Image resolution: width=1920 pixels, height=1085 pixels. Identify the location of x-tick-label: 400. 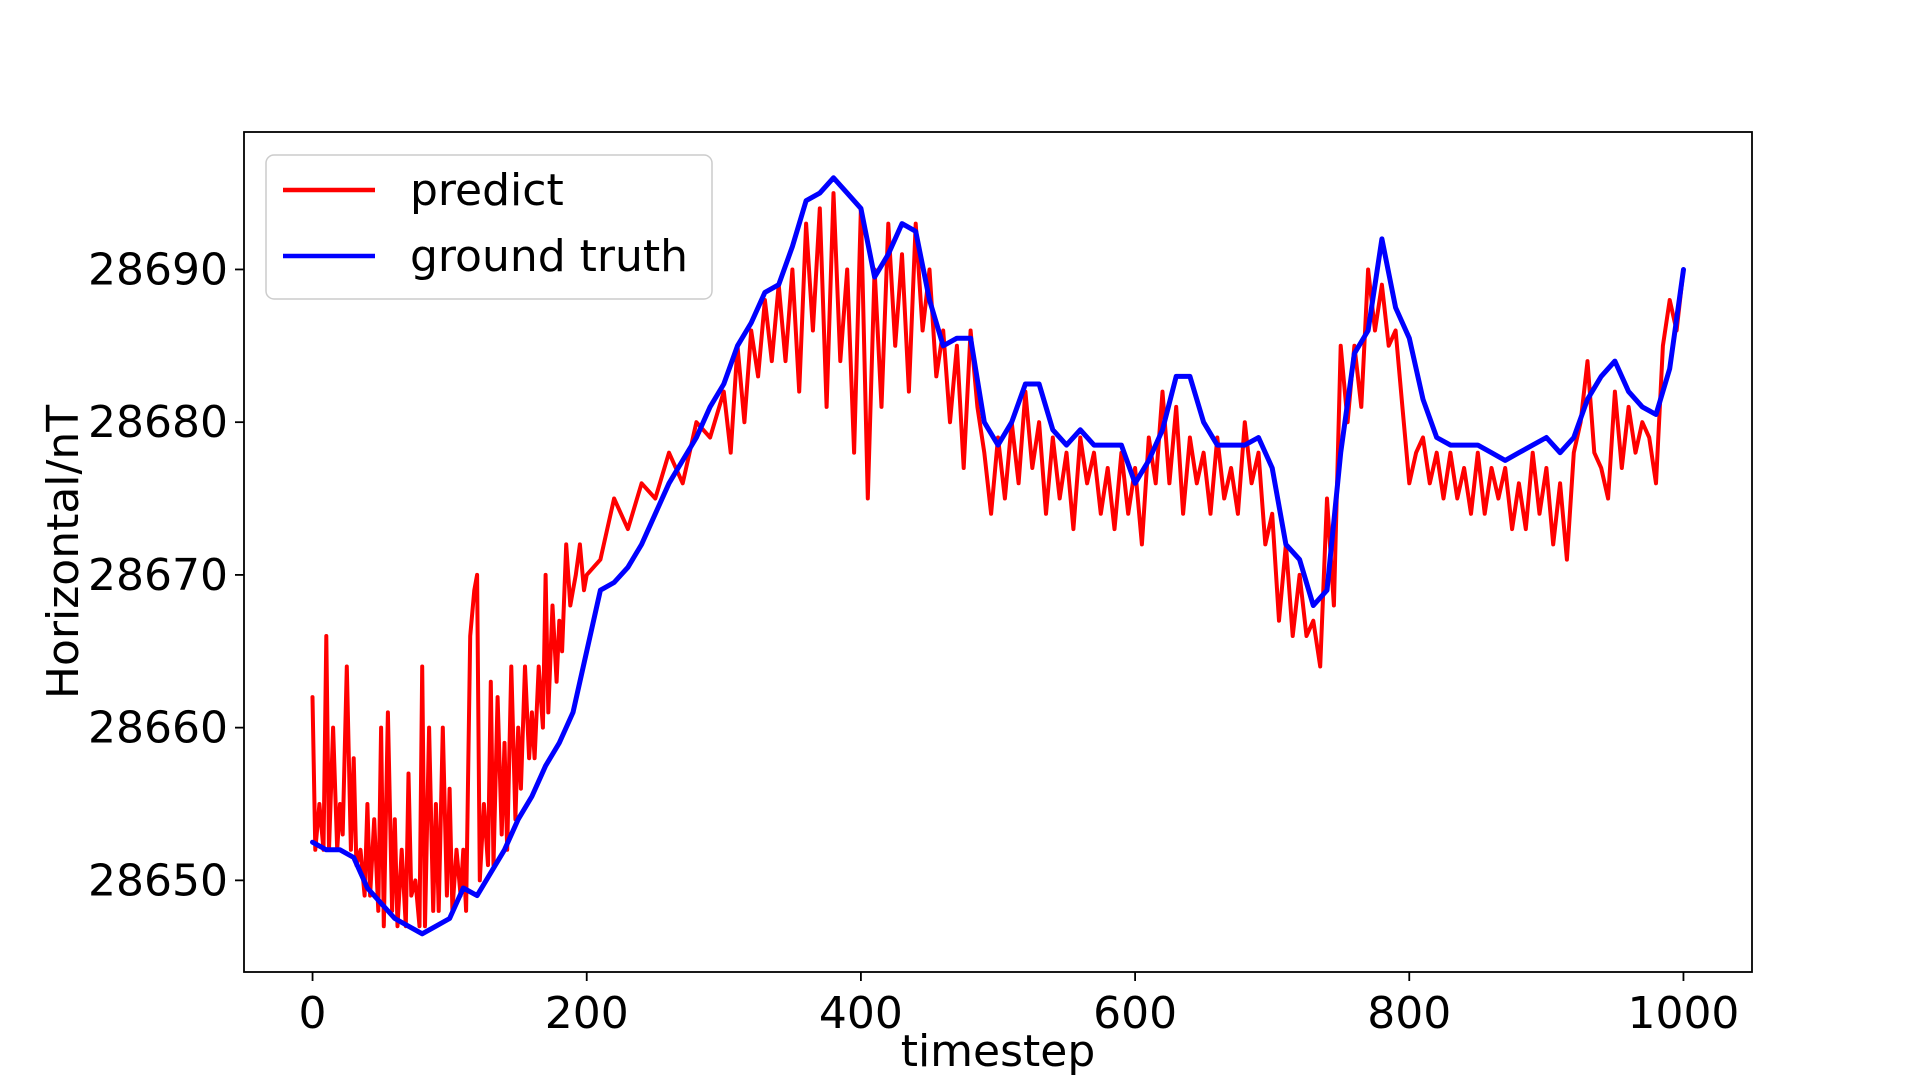
(861, 1013).